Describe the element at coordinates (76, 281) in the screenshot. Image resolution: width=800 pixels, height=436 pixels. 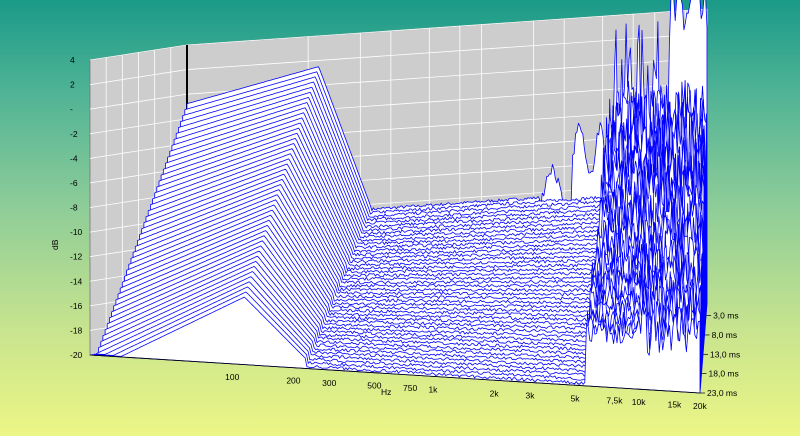
I see `y-tick-label: -14` at that location.